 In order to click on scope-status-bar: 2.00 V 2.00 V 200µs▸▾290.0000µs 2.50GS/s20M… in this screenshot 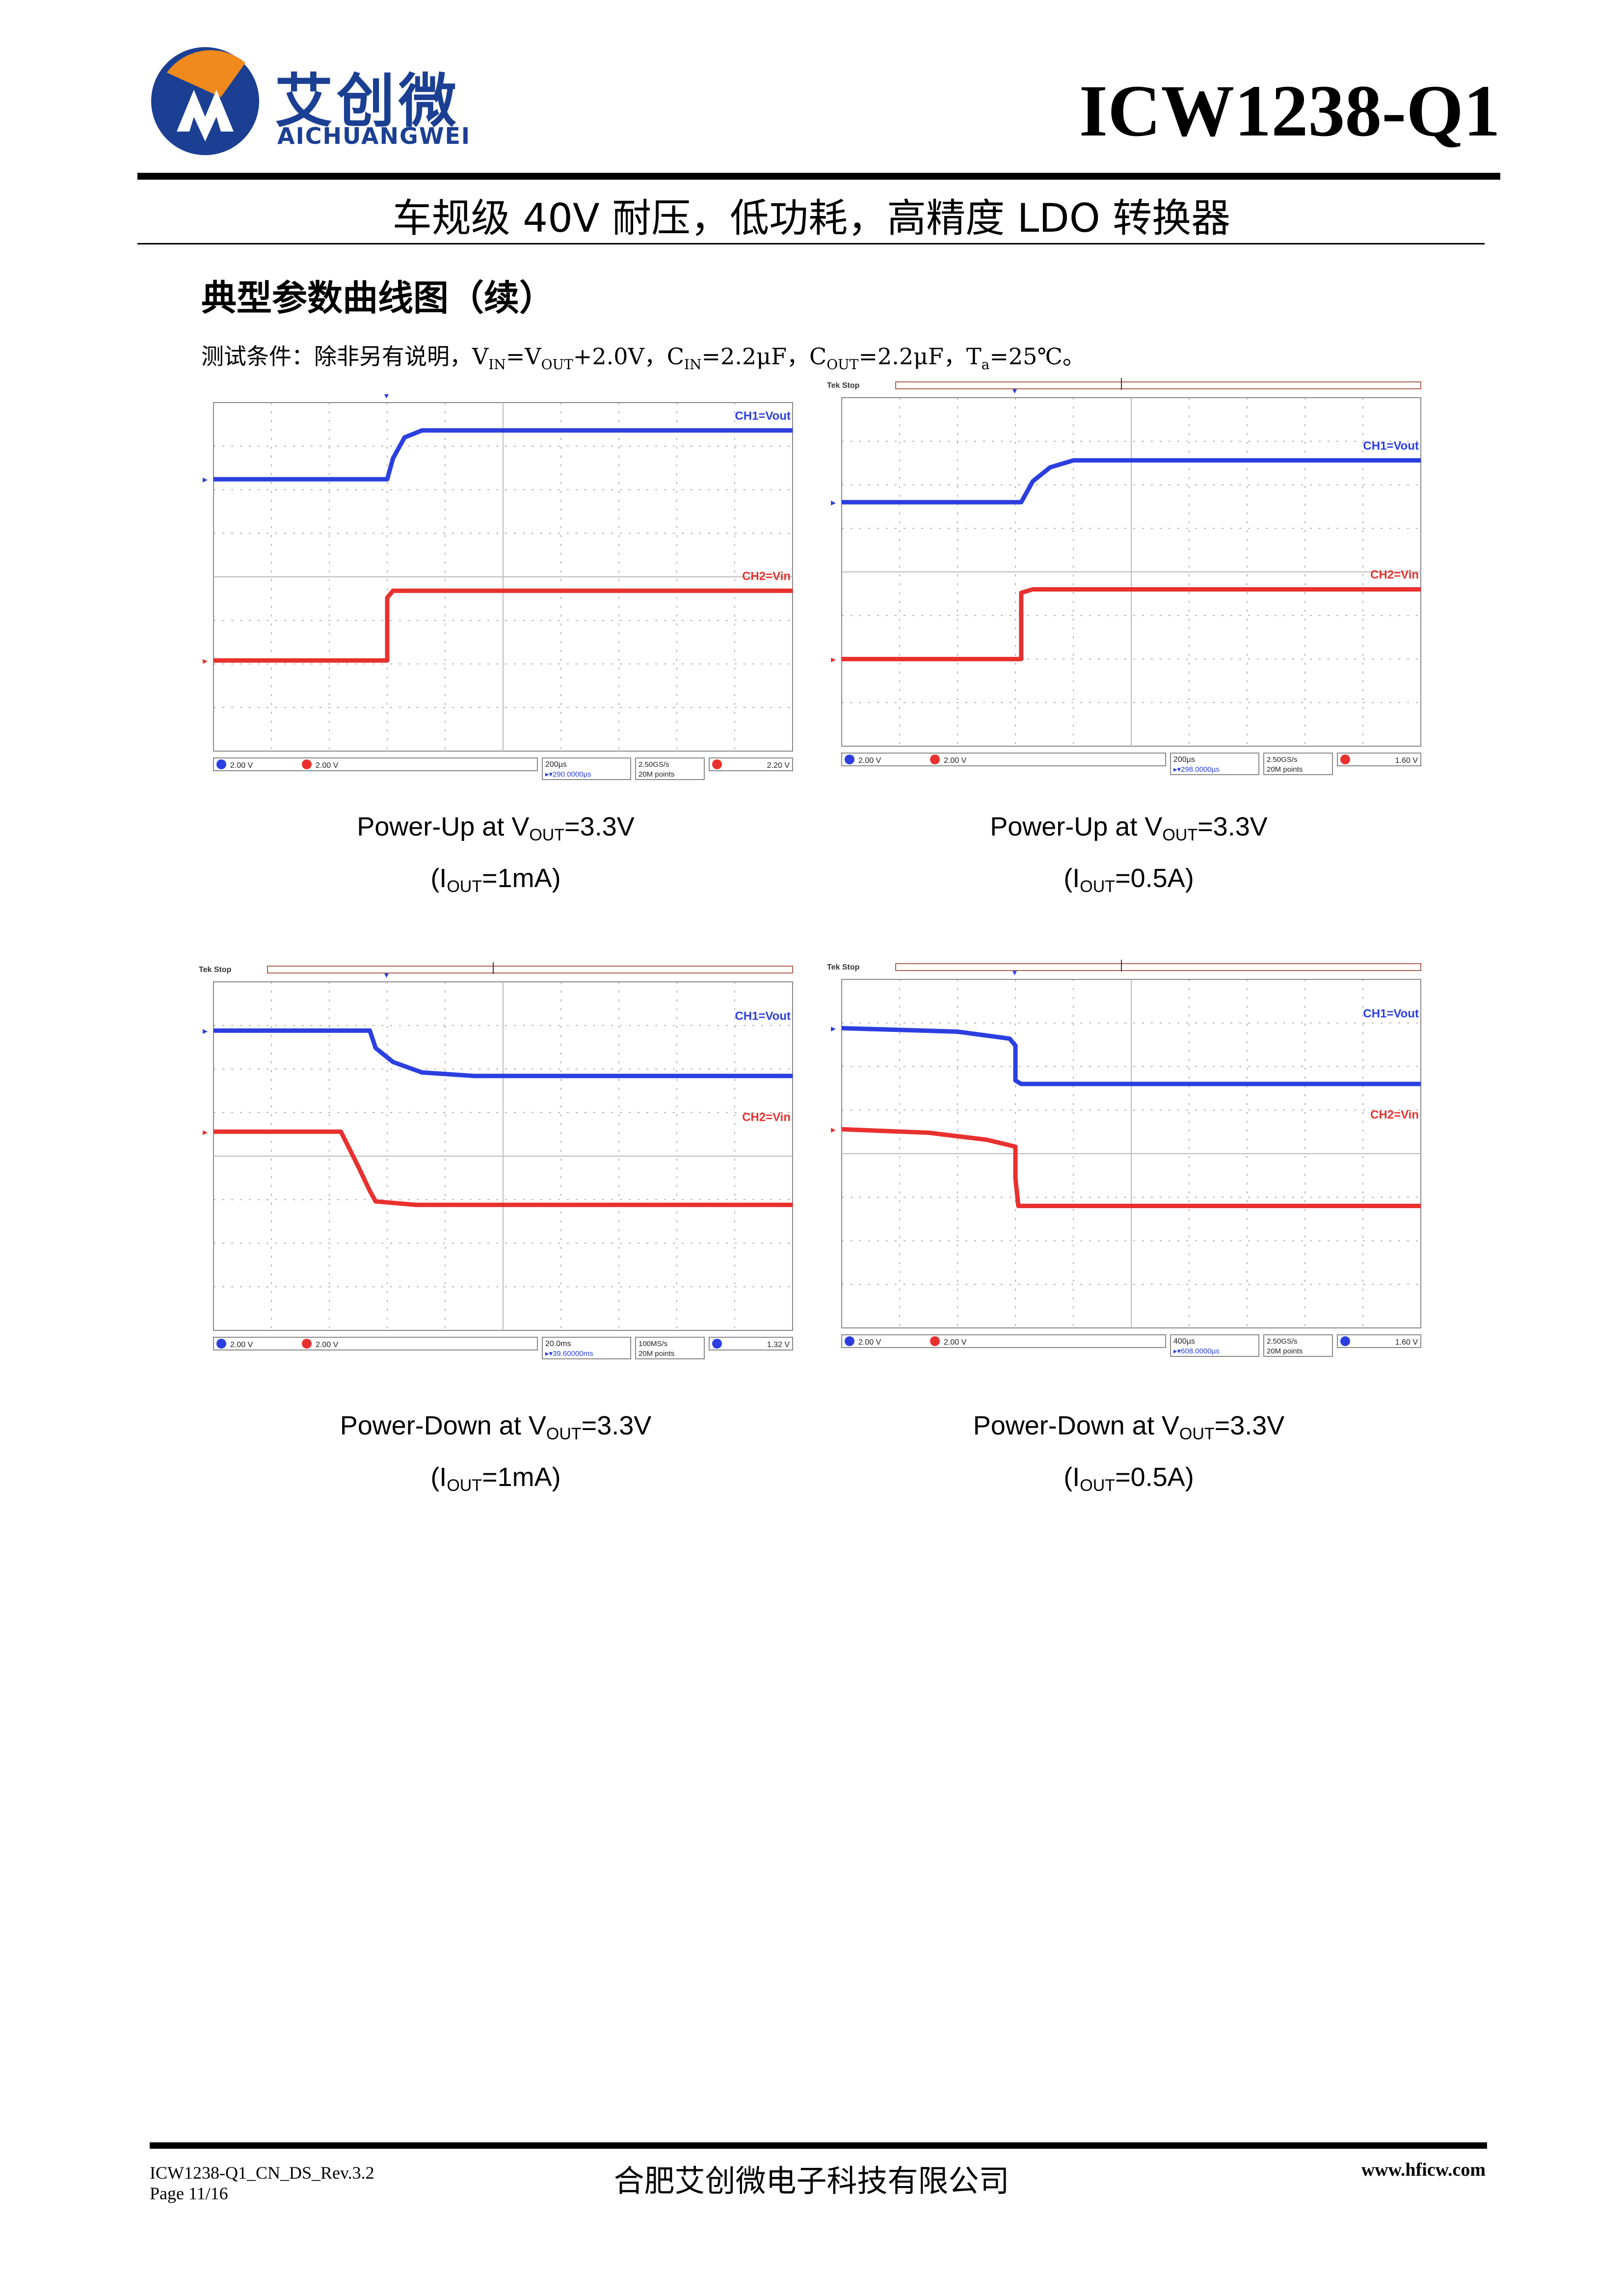, I will do `click(503, 768)`.